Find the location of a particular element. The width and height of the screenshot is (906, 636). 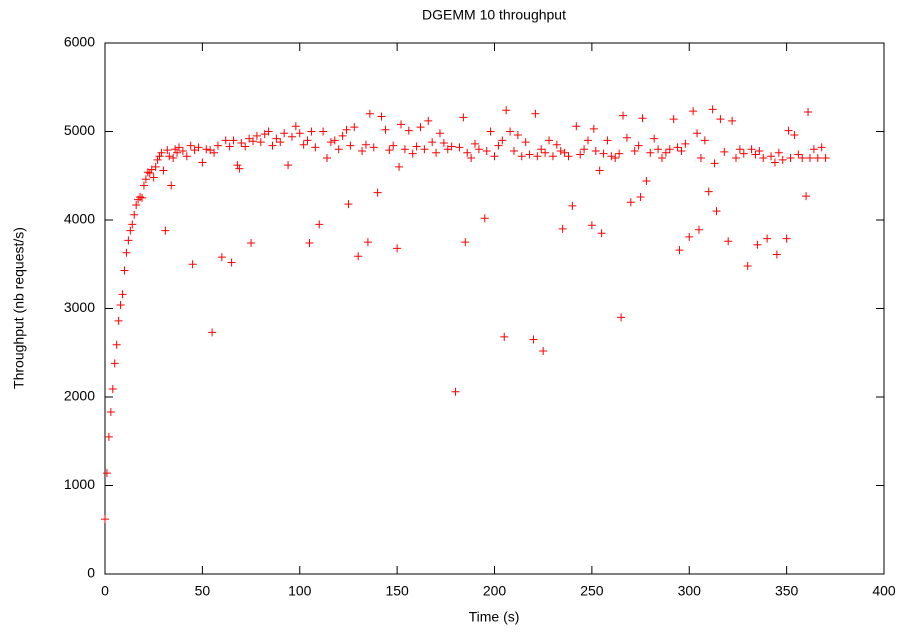

x-axis-label: Time (s) is located at coordinates (494, 617).